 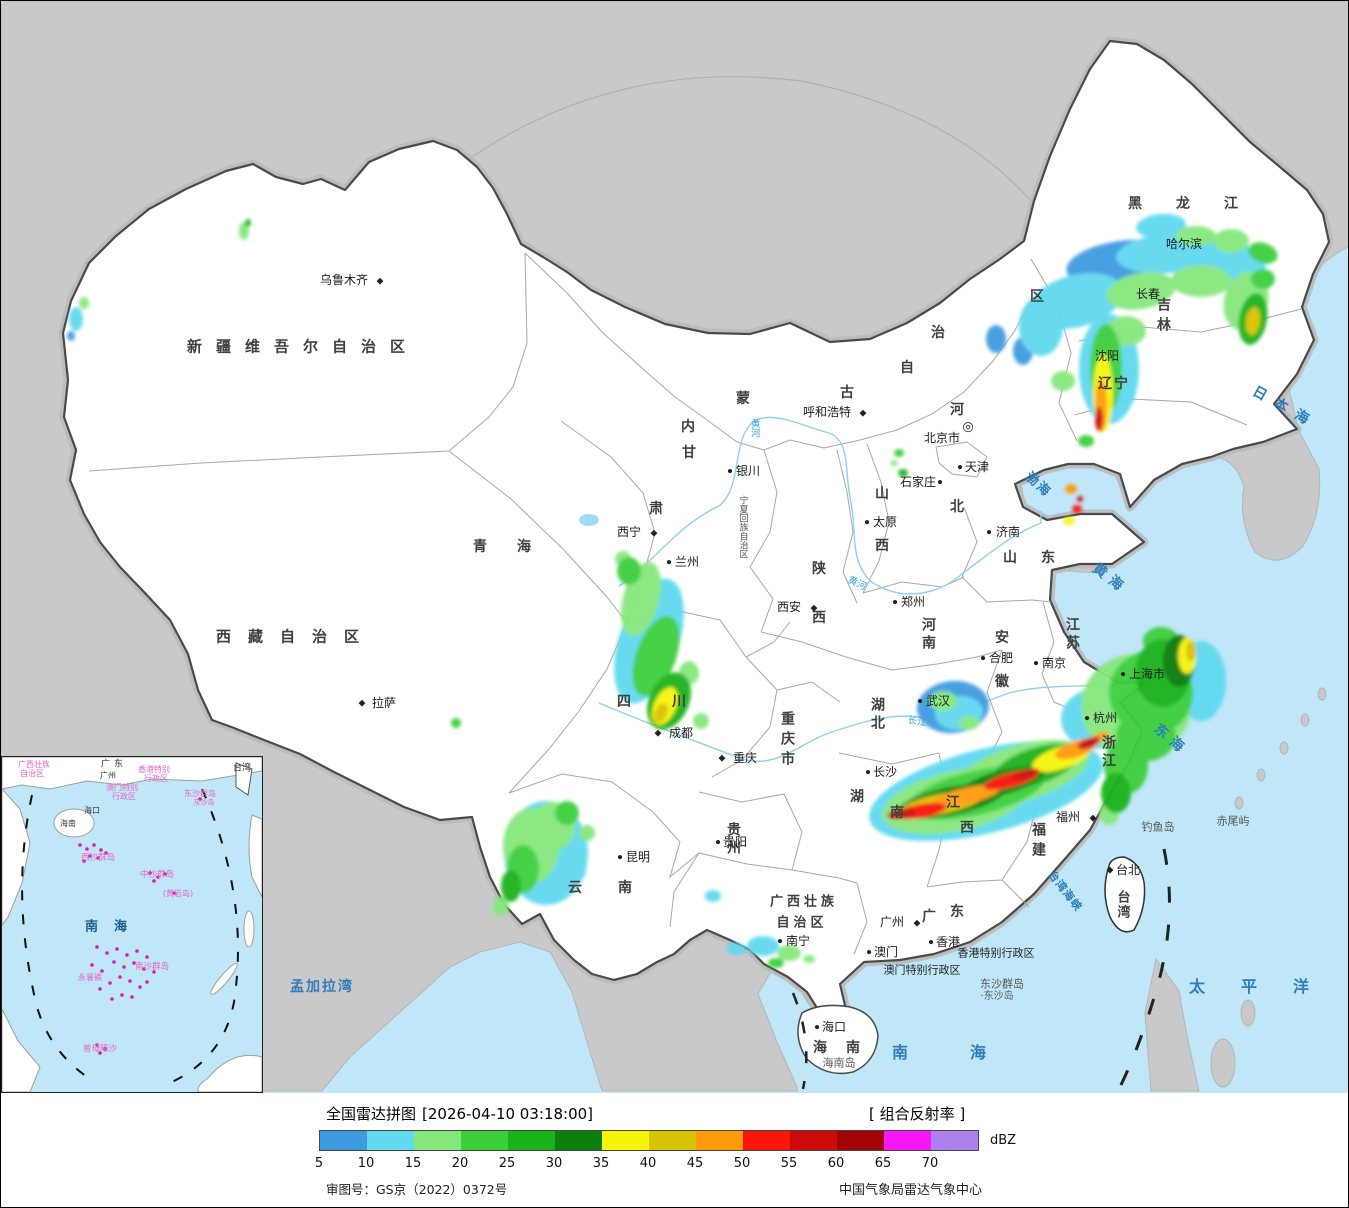 What do you see at coordinates (1125, 894) in the screenshot?
I see `taiwan-island` at bounding box center [1125, 894].